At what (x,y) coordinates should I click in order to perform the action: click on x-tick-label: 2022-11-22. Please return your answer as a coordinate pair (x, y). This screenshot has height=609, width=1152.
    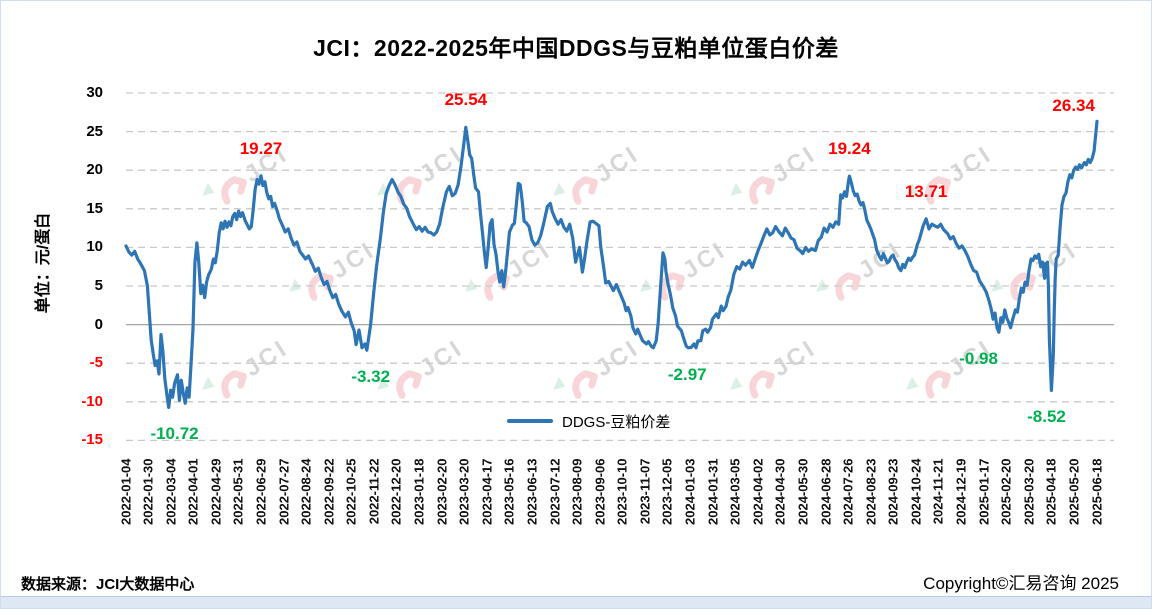
    Looking at the image, I should click on (374, 491).